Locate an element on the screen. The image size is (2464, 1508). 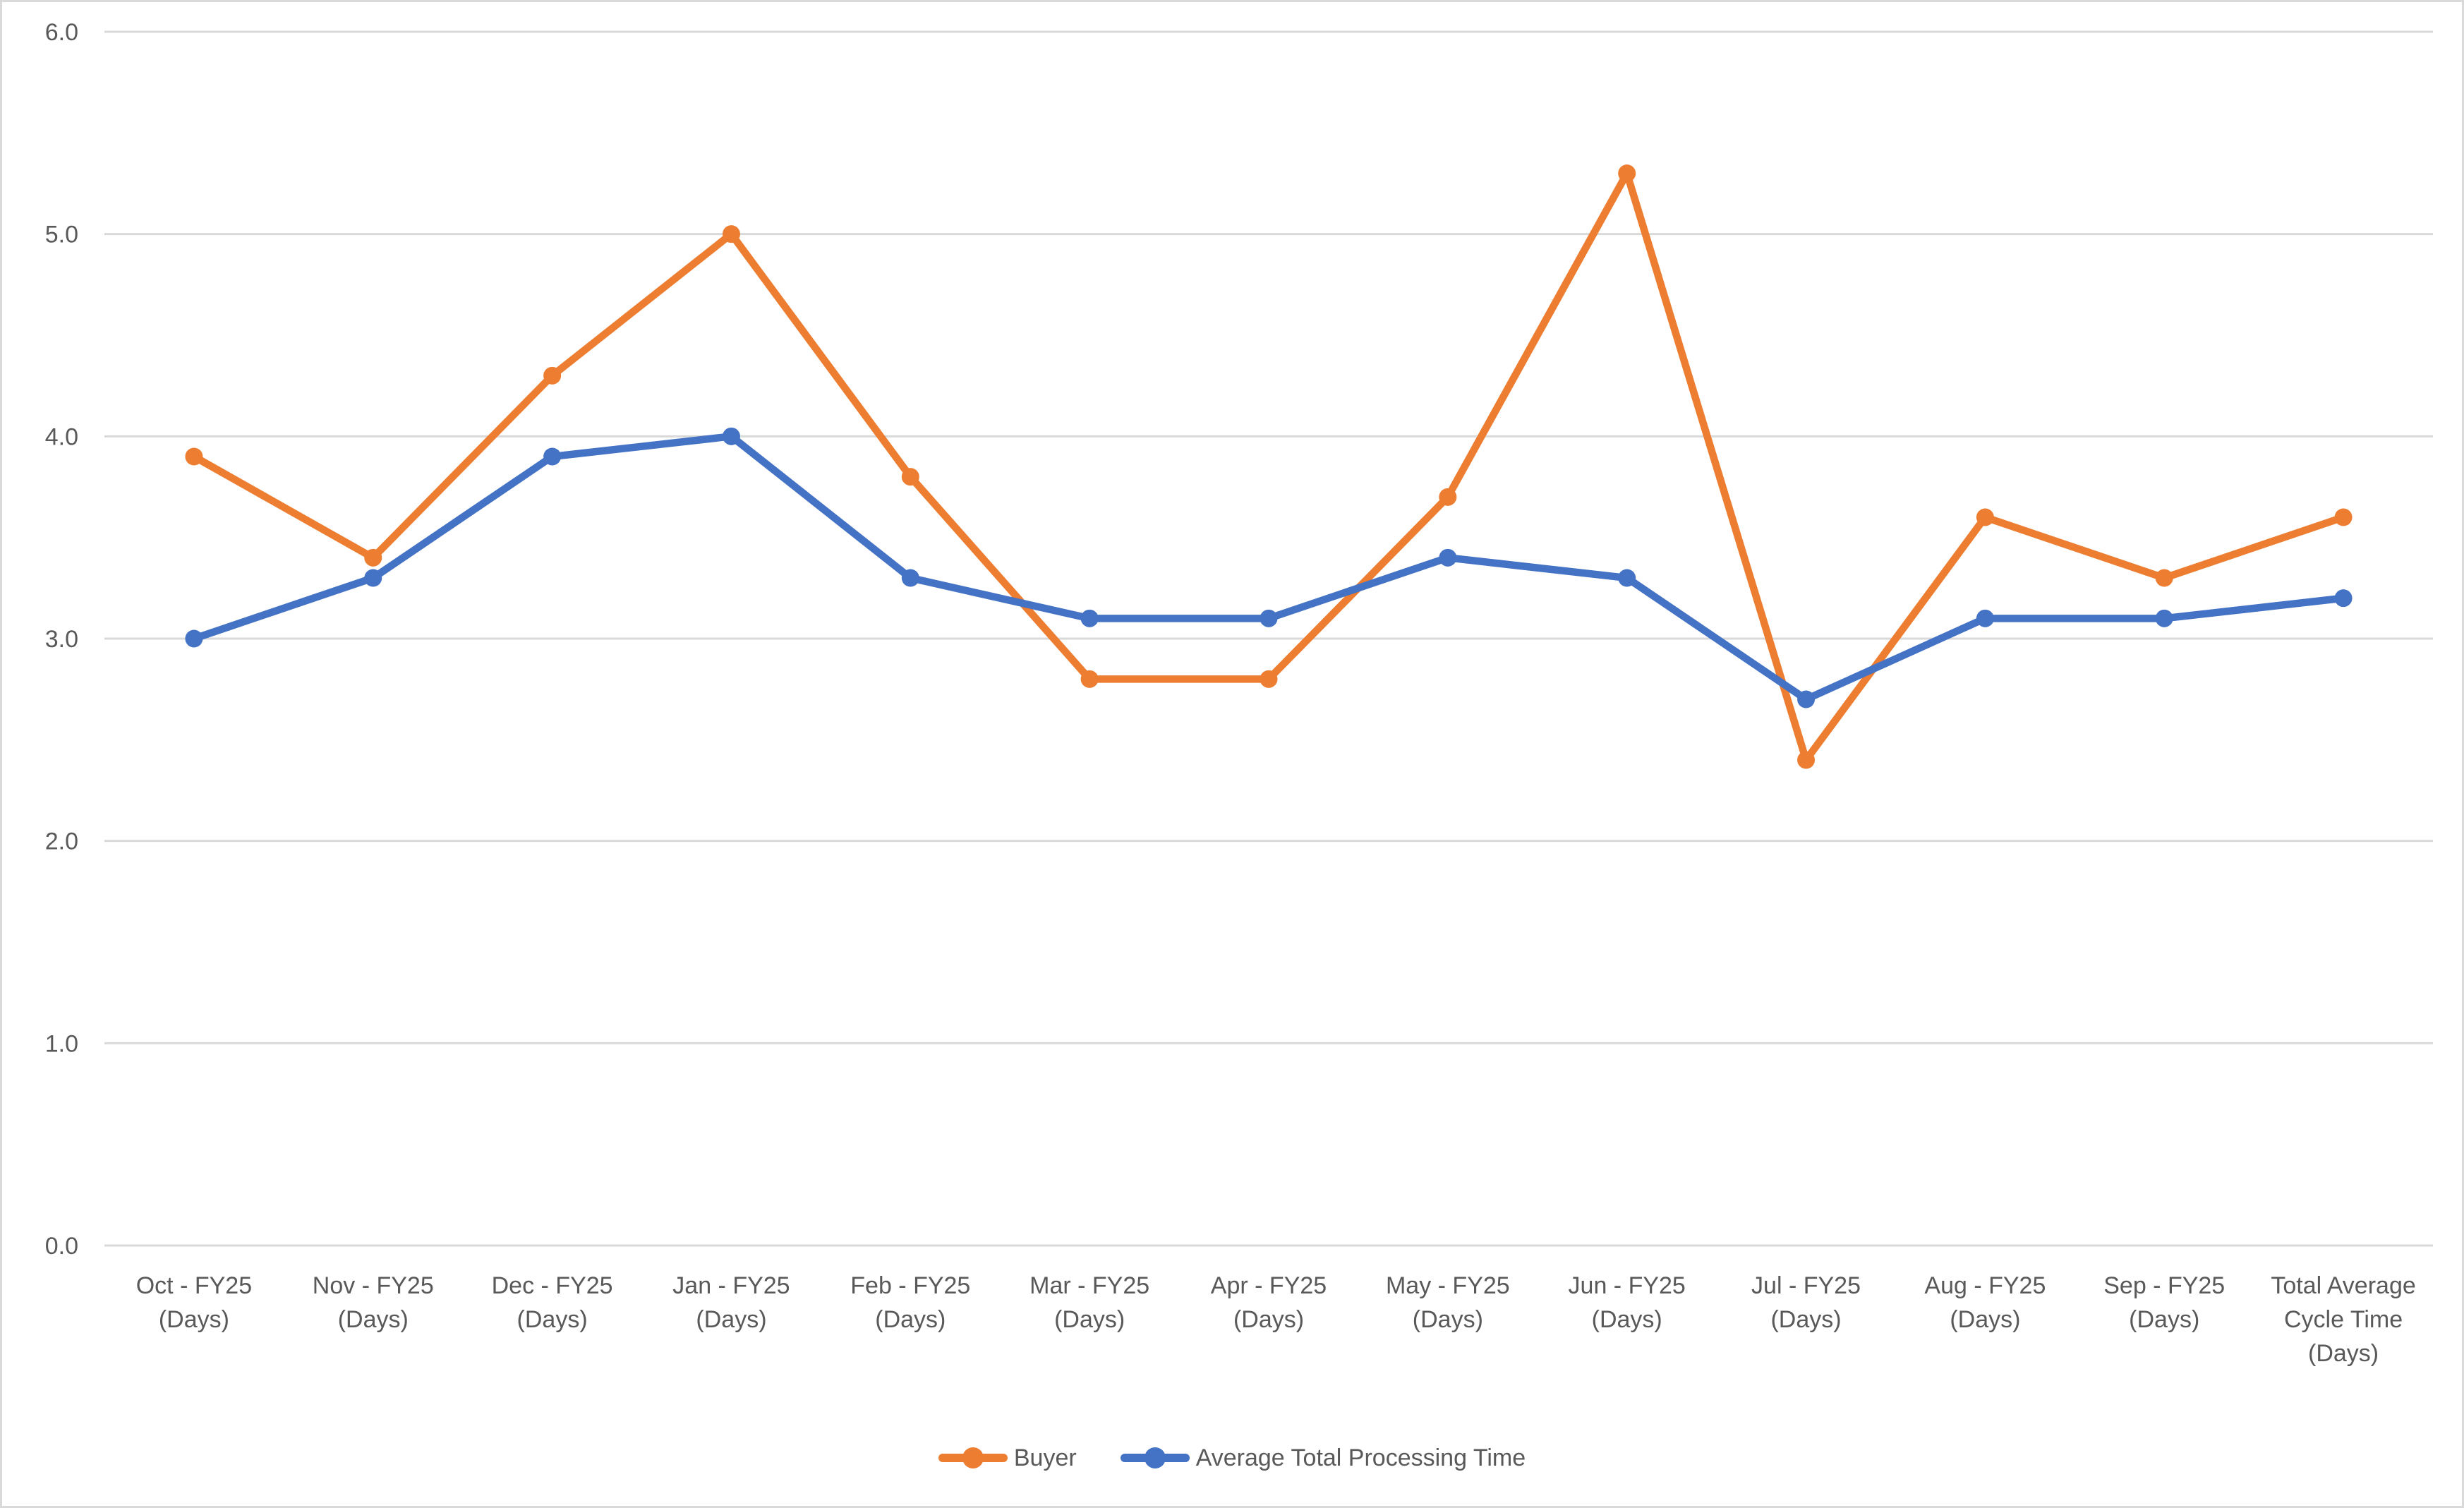
legend-item-buyer: Buyer is located at coordinates (1007, 1458).